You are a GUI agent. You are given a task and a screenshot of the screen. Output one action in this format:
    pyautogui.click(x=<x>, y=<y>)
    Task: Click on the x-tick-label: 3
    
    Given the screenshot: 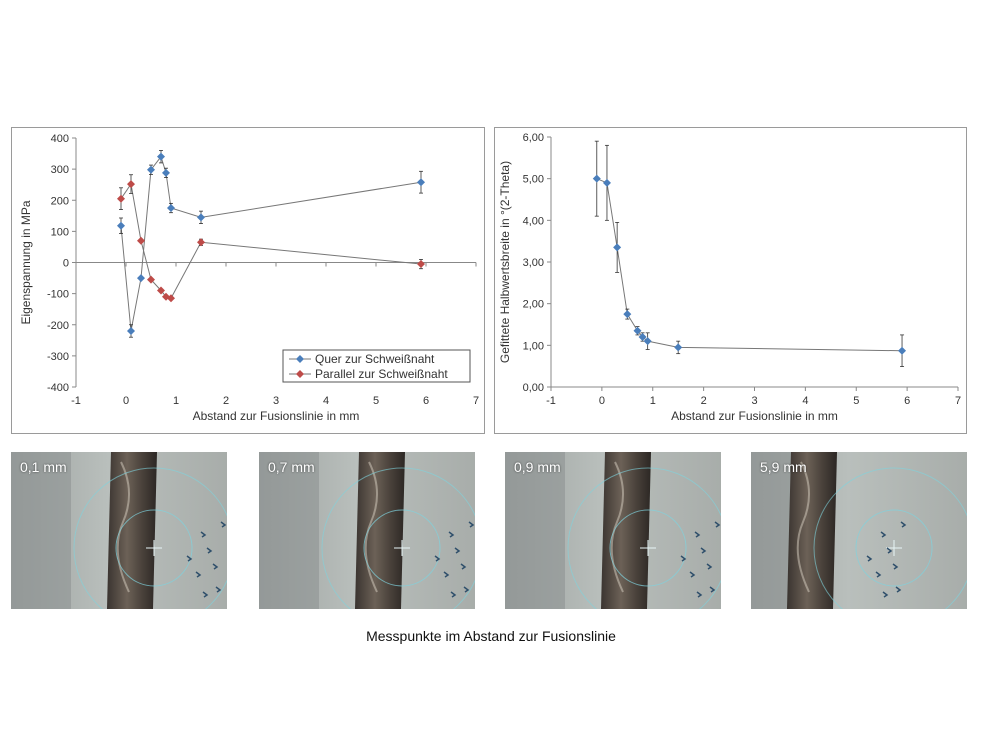 What is the action you would take?
    pyautogui.click(x=754, y=401)
    